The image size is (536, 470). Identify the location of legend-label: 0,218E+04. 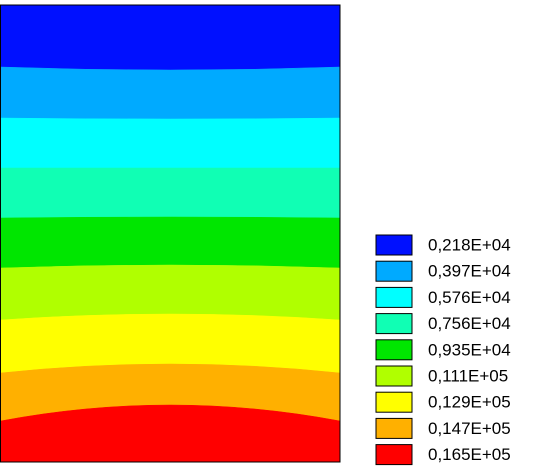
(469, 244).